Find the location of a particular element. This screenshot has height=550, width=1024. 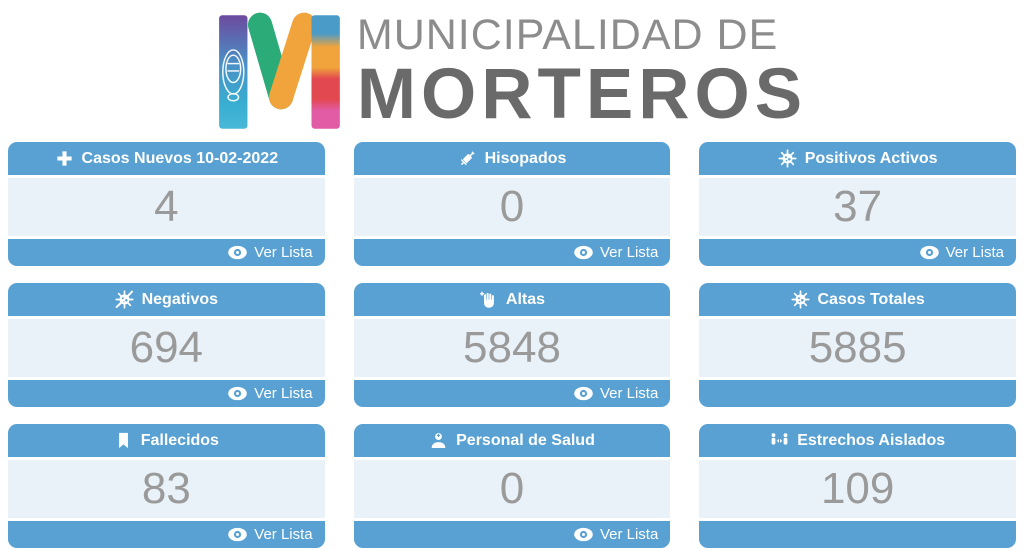

card-value-area: 5885 is located at coordinates (857, 348).